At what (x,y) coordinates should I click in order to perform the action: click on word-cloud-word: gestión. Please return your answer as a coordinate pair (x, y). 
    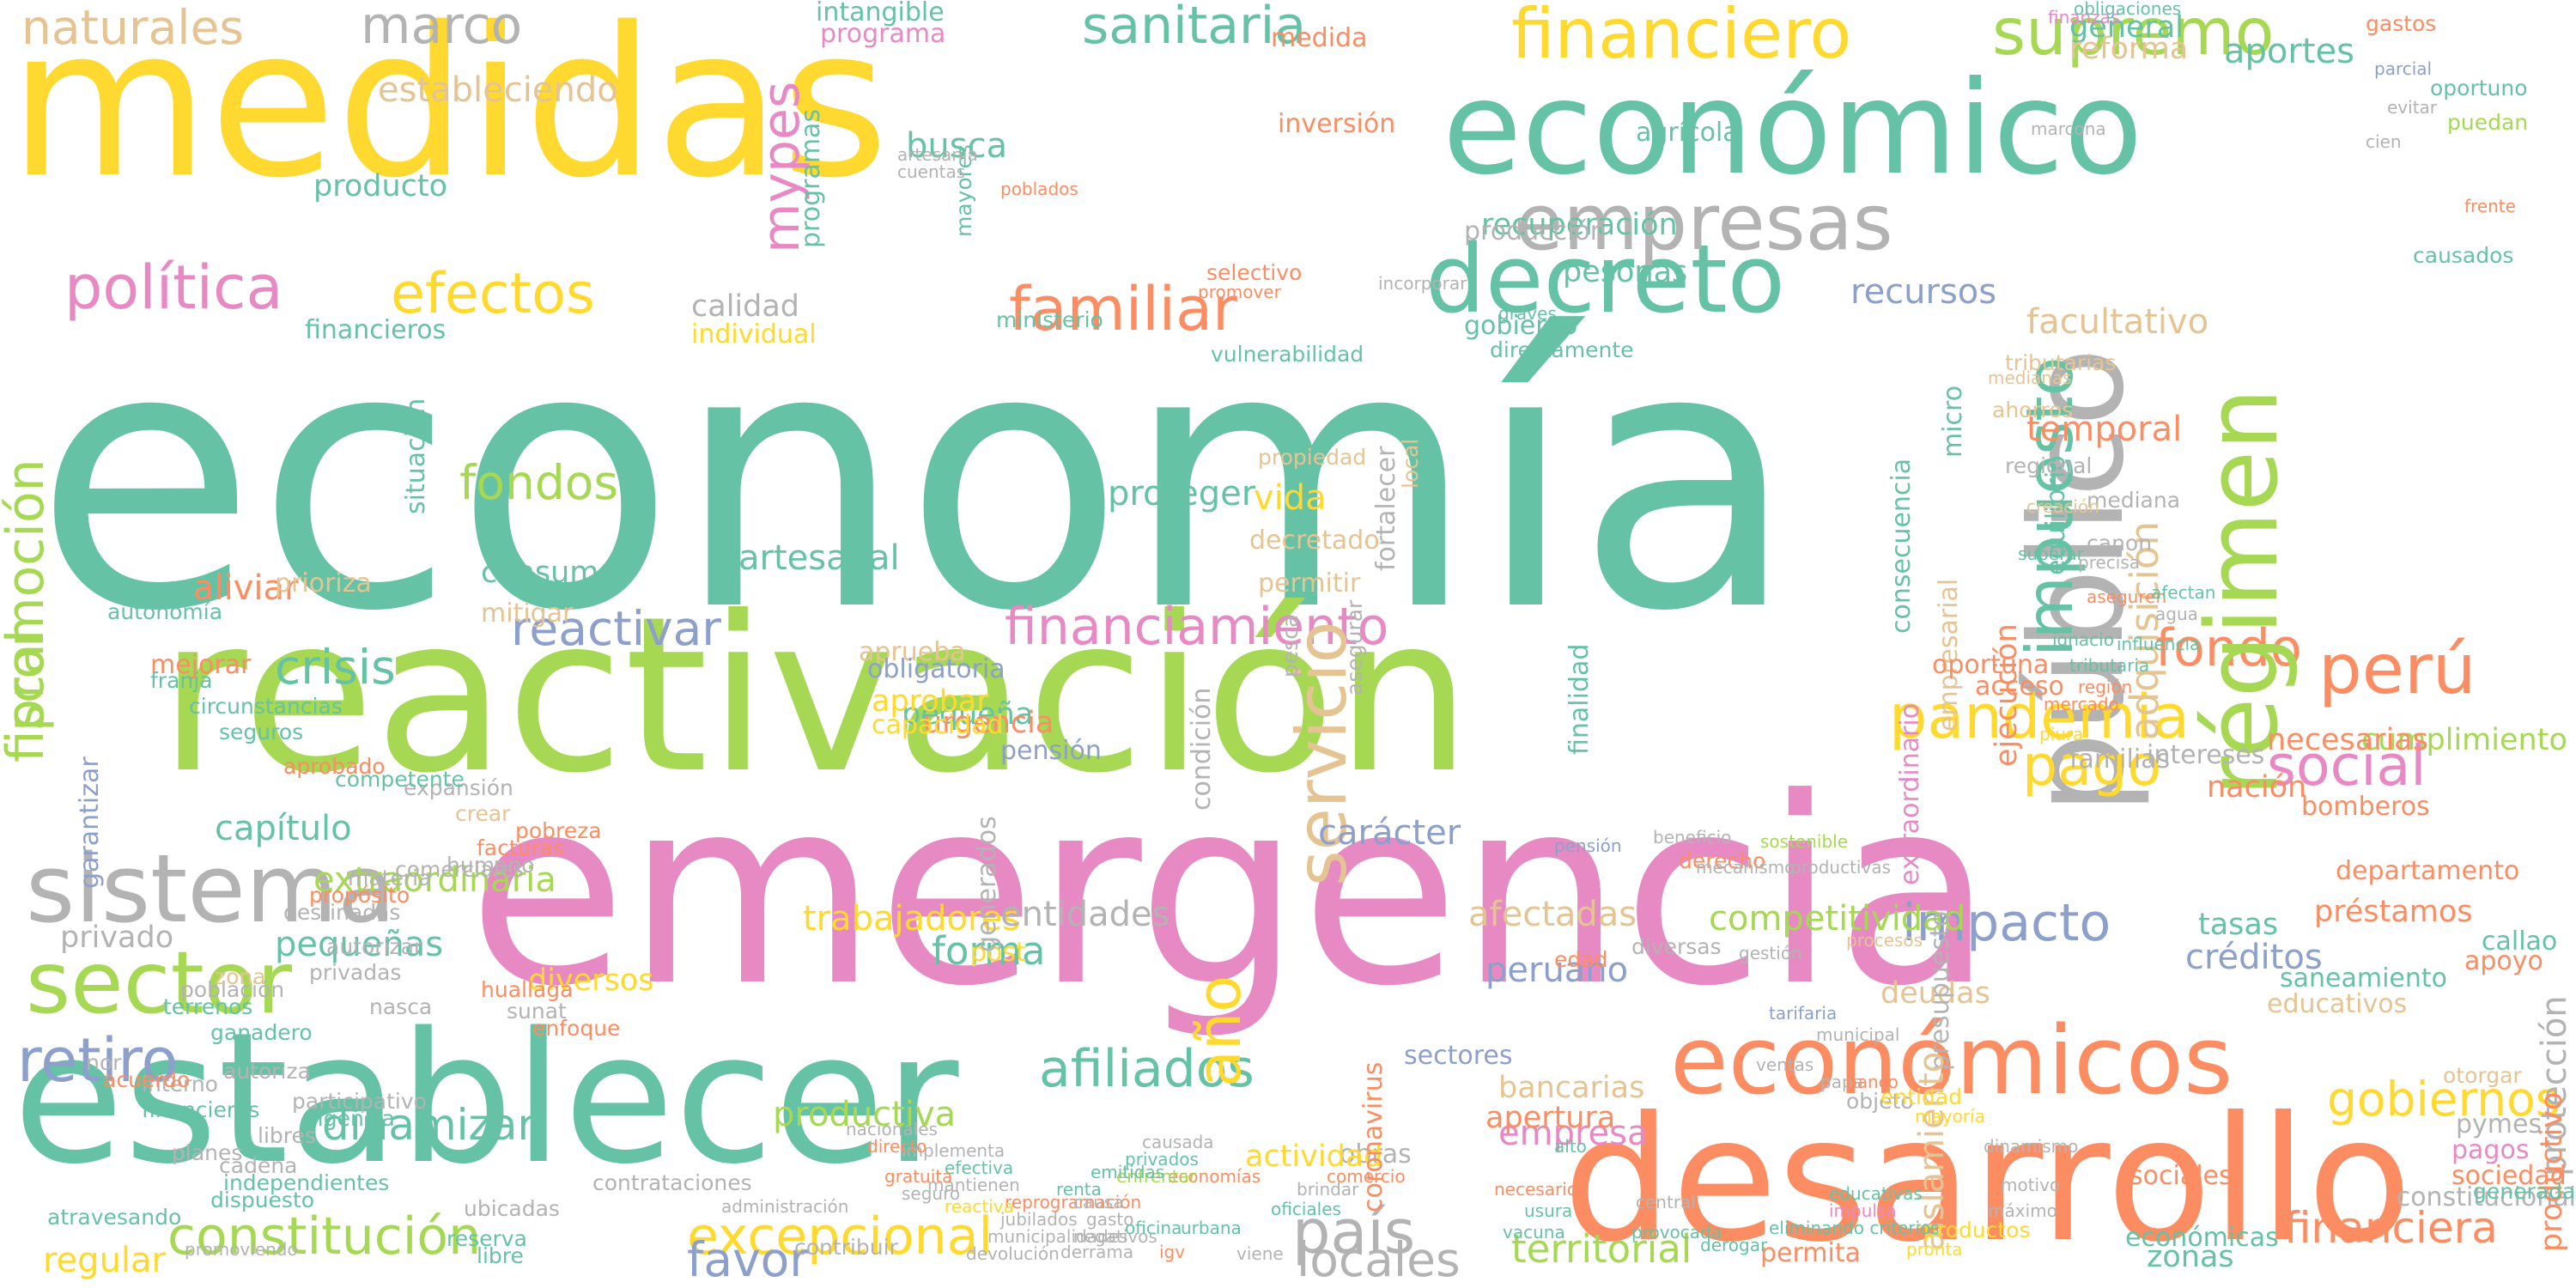
    Looking at the image, I should click on (1770, 953).